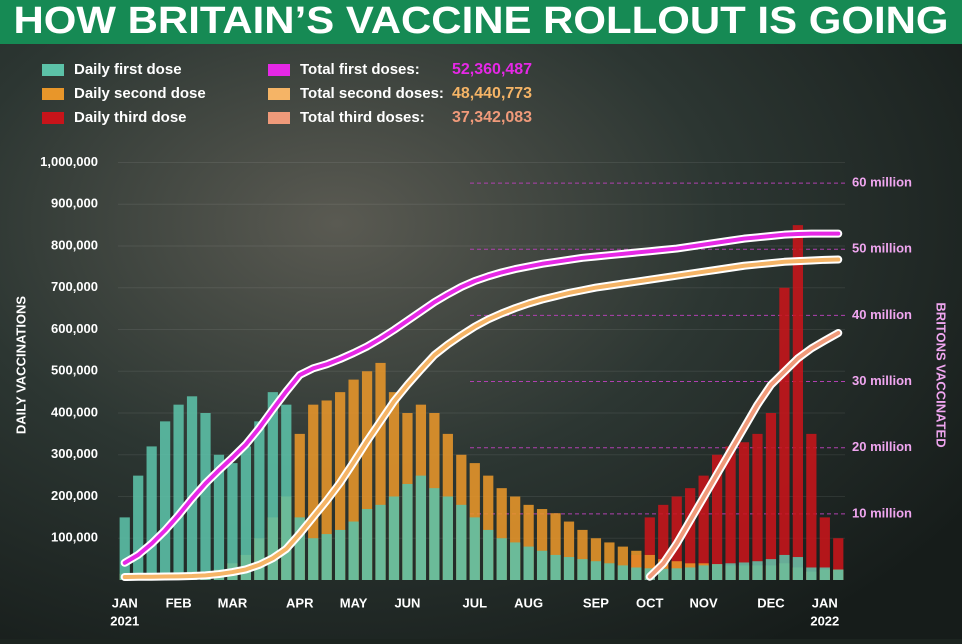  Describe the element at coordinates (824, 620) in the screenshot. I see `x-year-label: 2022` at that location.